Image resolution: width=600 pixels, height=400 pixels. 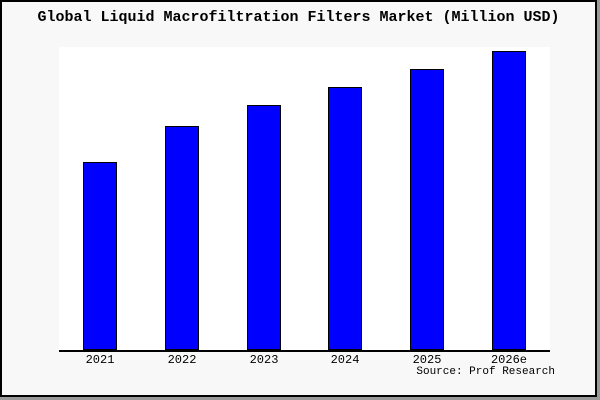 I want to click on source-note: Source: Prof Research, so click(x=485, y=372).